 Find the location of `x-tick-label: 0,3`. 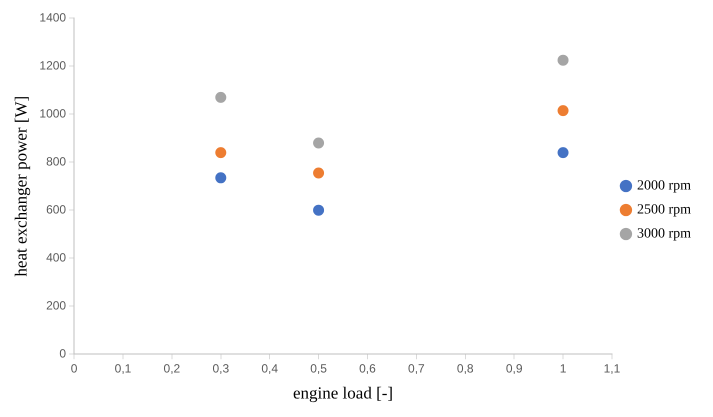

x-tick-label: 0,3 is located at coordinates (221, 369).